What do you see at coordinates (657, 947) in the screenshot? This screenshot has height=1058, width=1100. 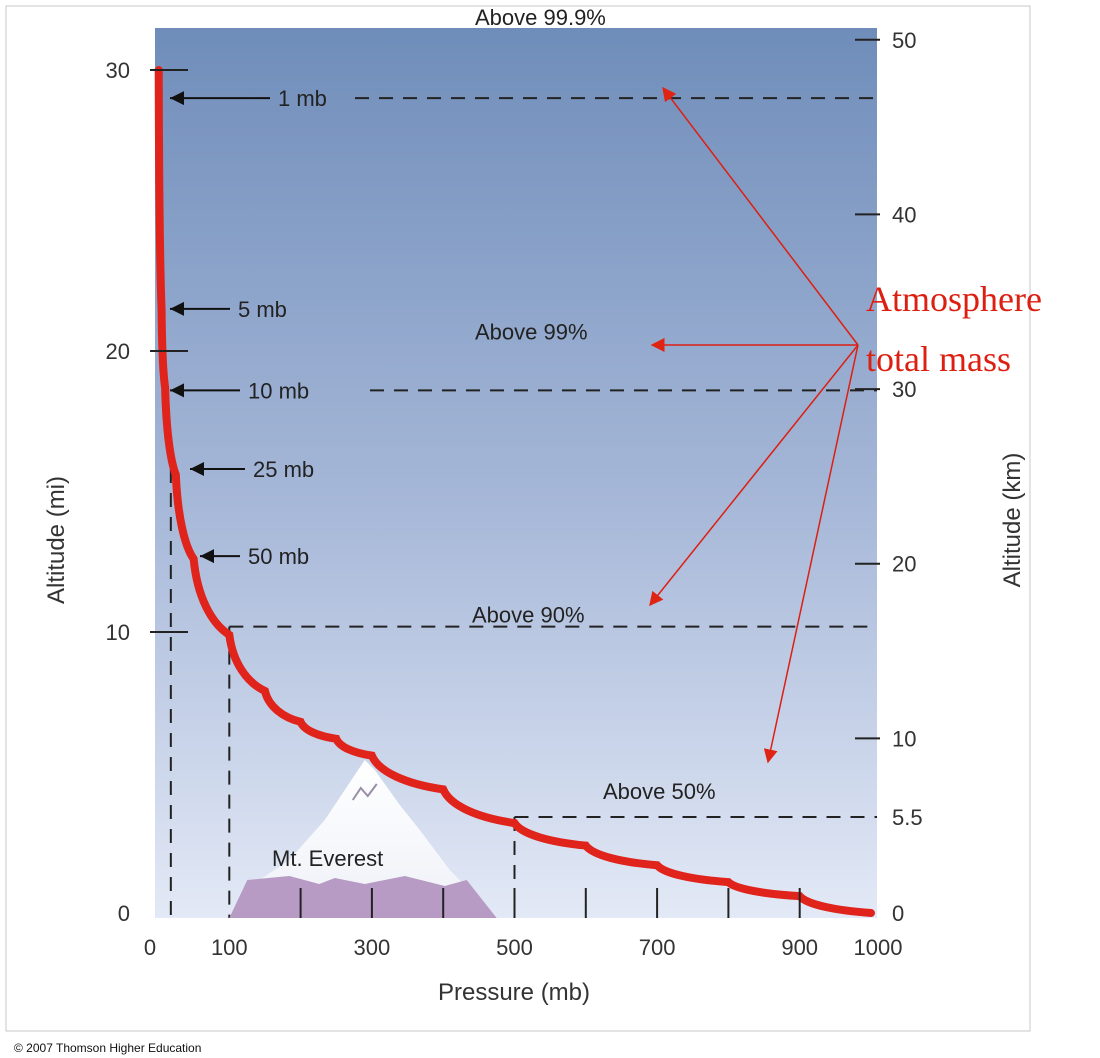 I see `x-tick-label-4: 700` at bounding box center [657, 947].